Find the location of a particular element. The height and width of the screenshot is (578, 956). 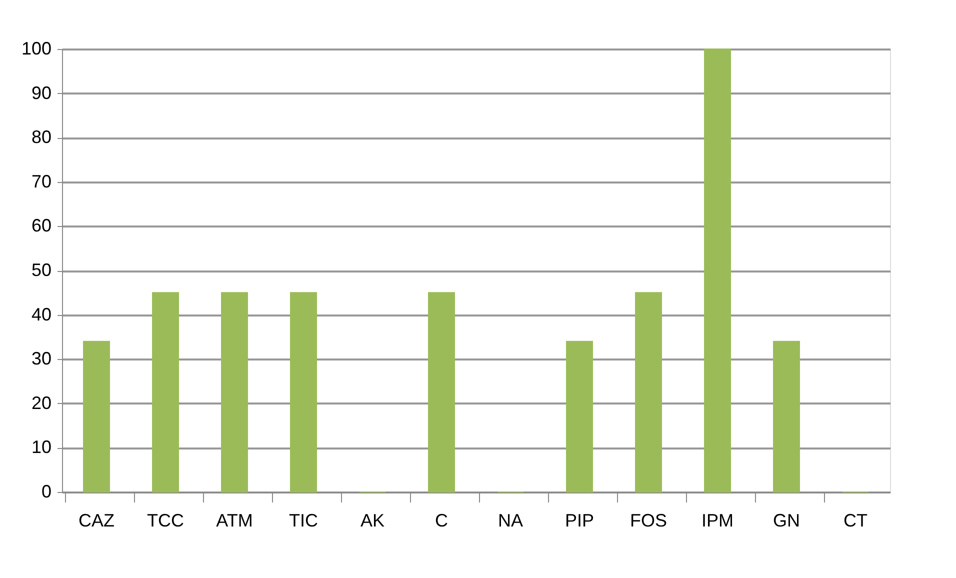

x-tick-label: PIP is located at coordinates (579, 520).